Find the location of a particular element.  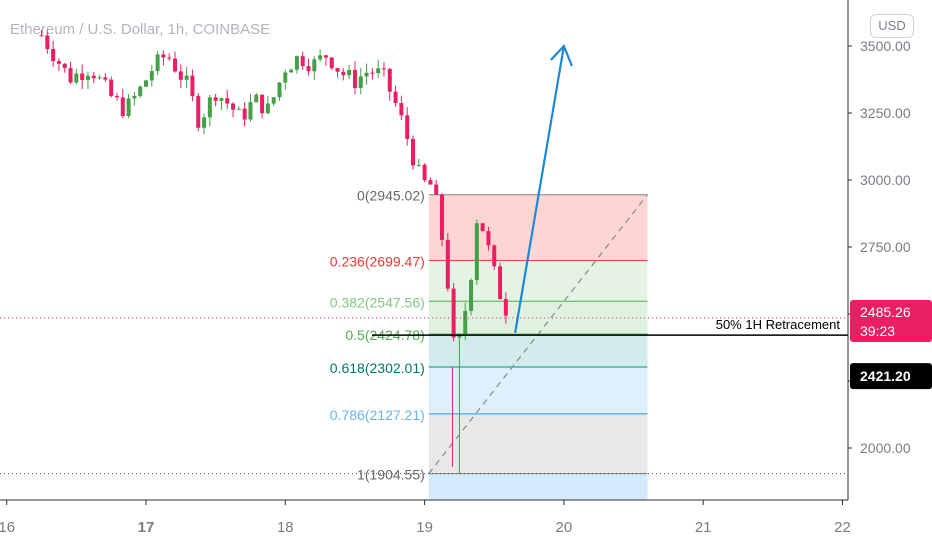

symbol-title: Ethereum / U.S. Dollar, 1h, COINBASE is located at coordinates (140, 29).